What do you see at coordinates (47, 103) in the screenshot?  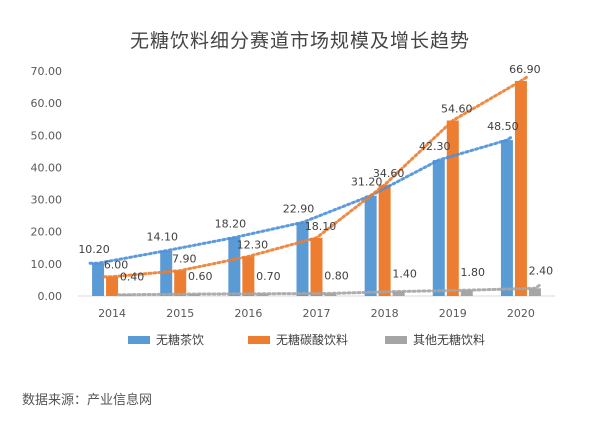 I see `y-tick-label: 60.00` at bounding box center [47, 103].